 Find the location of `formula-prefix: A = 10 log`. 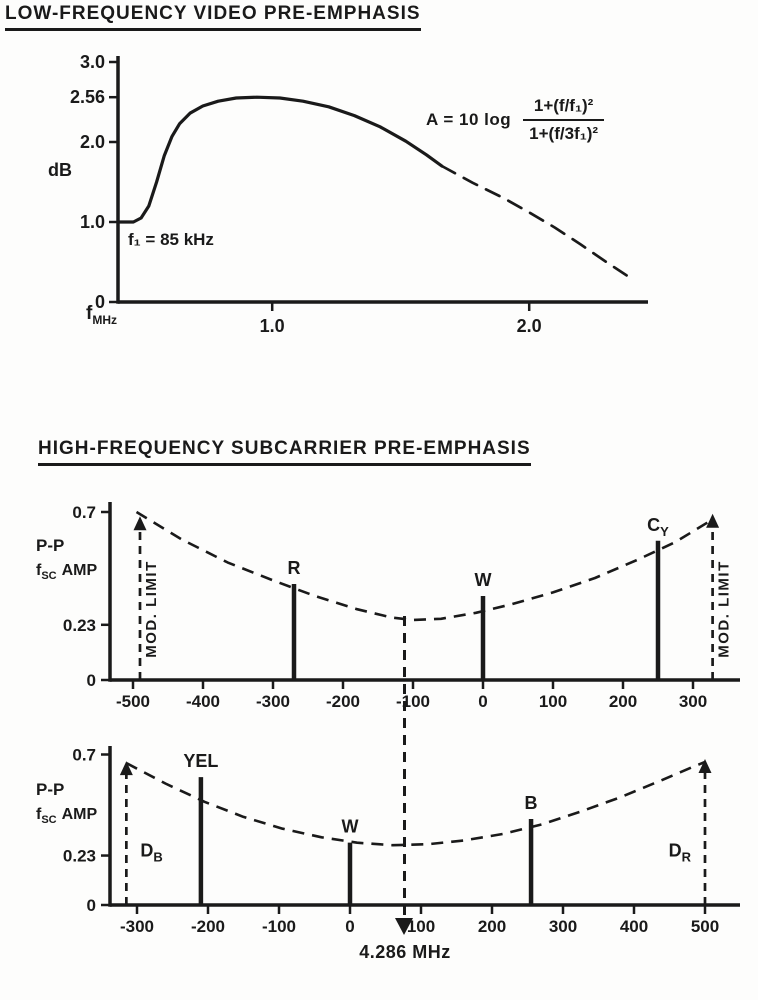

formula-prefix: A = 10 log is located at coordinates (469, 119).